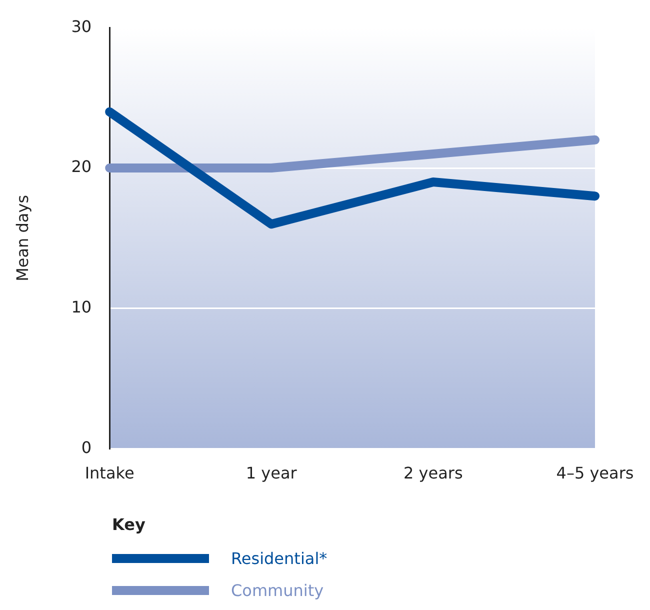  Describe the element at coordinates (595, 473) in the screenshot. I see `x-tick-label: 4–5 years` at that location.